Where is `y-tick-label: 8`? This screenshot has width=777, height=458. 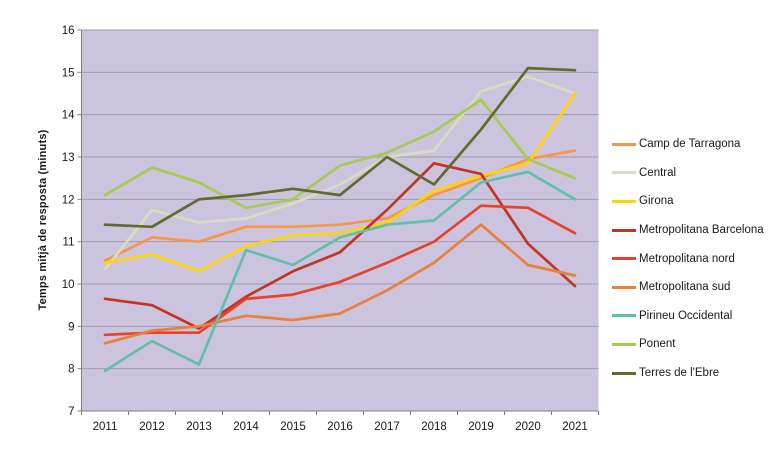 y-tick-label: 8 is located at coordinates (71, 370).